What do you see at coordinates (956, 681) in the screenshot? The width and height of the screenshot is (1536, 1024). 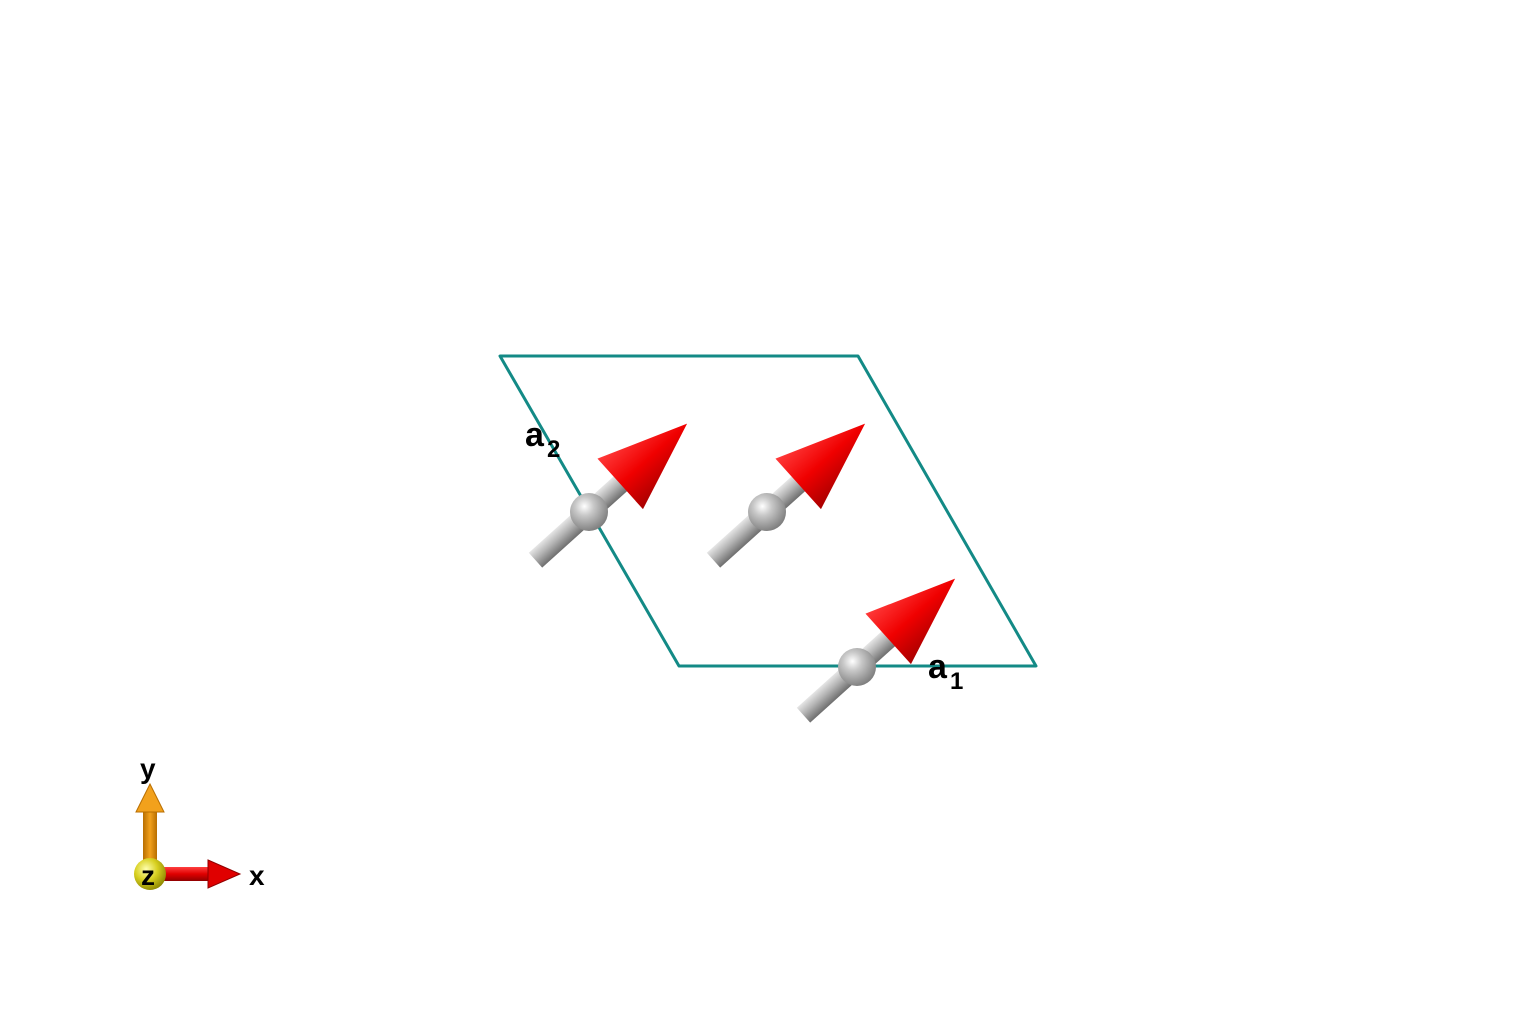 I see `label-subscript: 1` at bounding box center [956, 681].